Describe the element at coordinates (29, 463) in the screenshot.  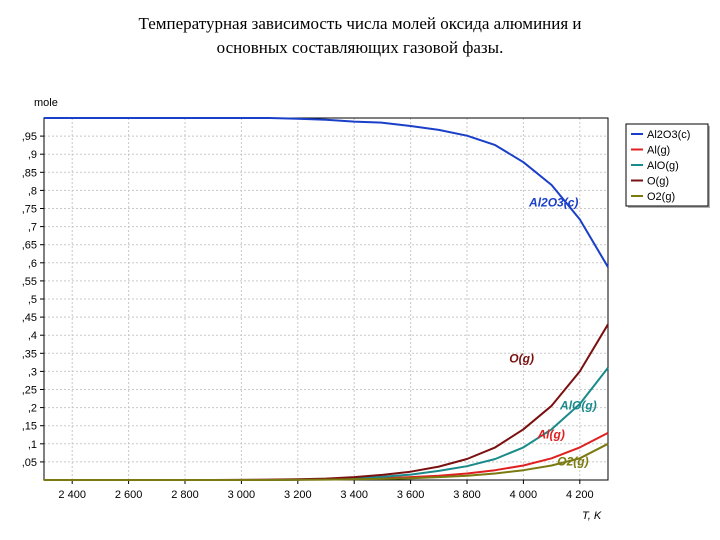
I see `y-tick-label: ,05` at that location.